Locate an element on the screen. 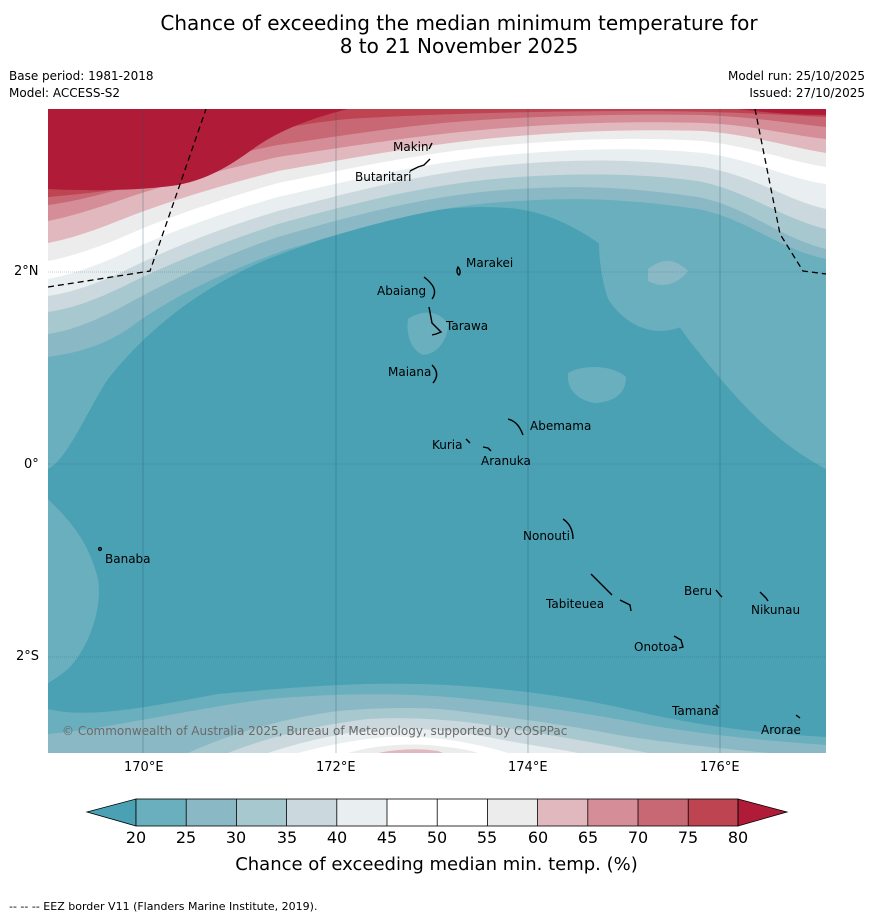  lon-label-176: 176°E is located at coordinates (720, 767).